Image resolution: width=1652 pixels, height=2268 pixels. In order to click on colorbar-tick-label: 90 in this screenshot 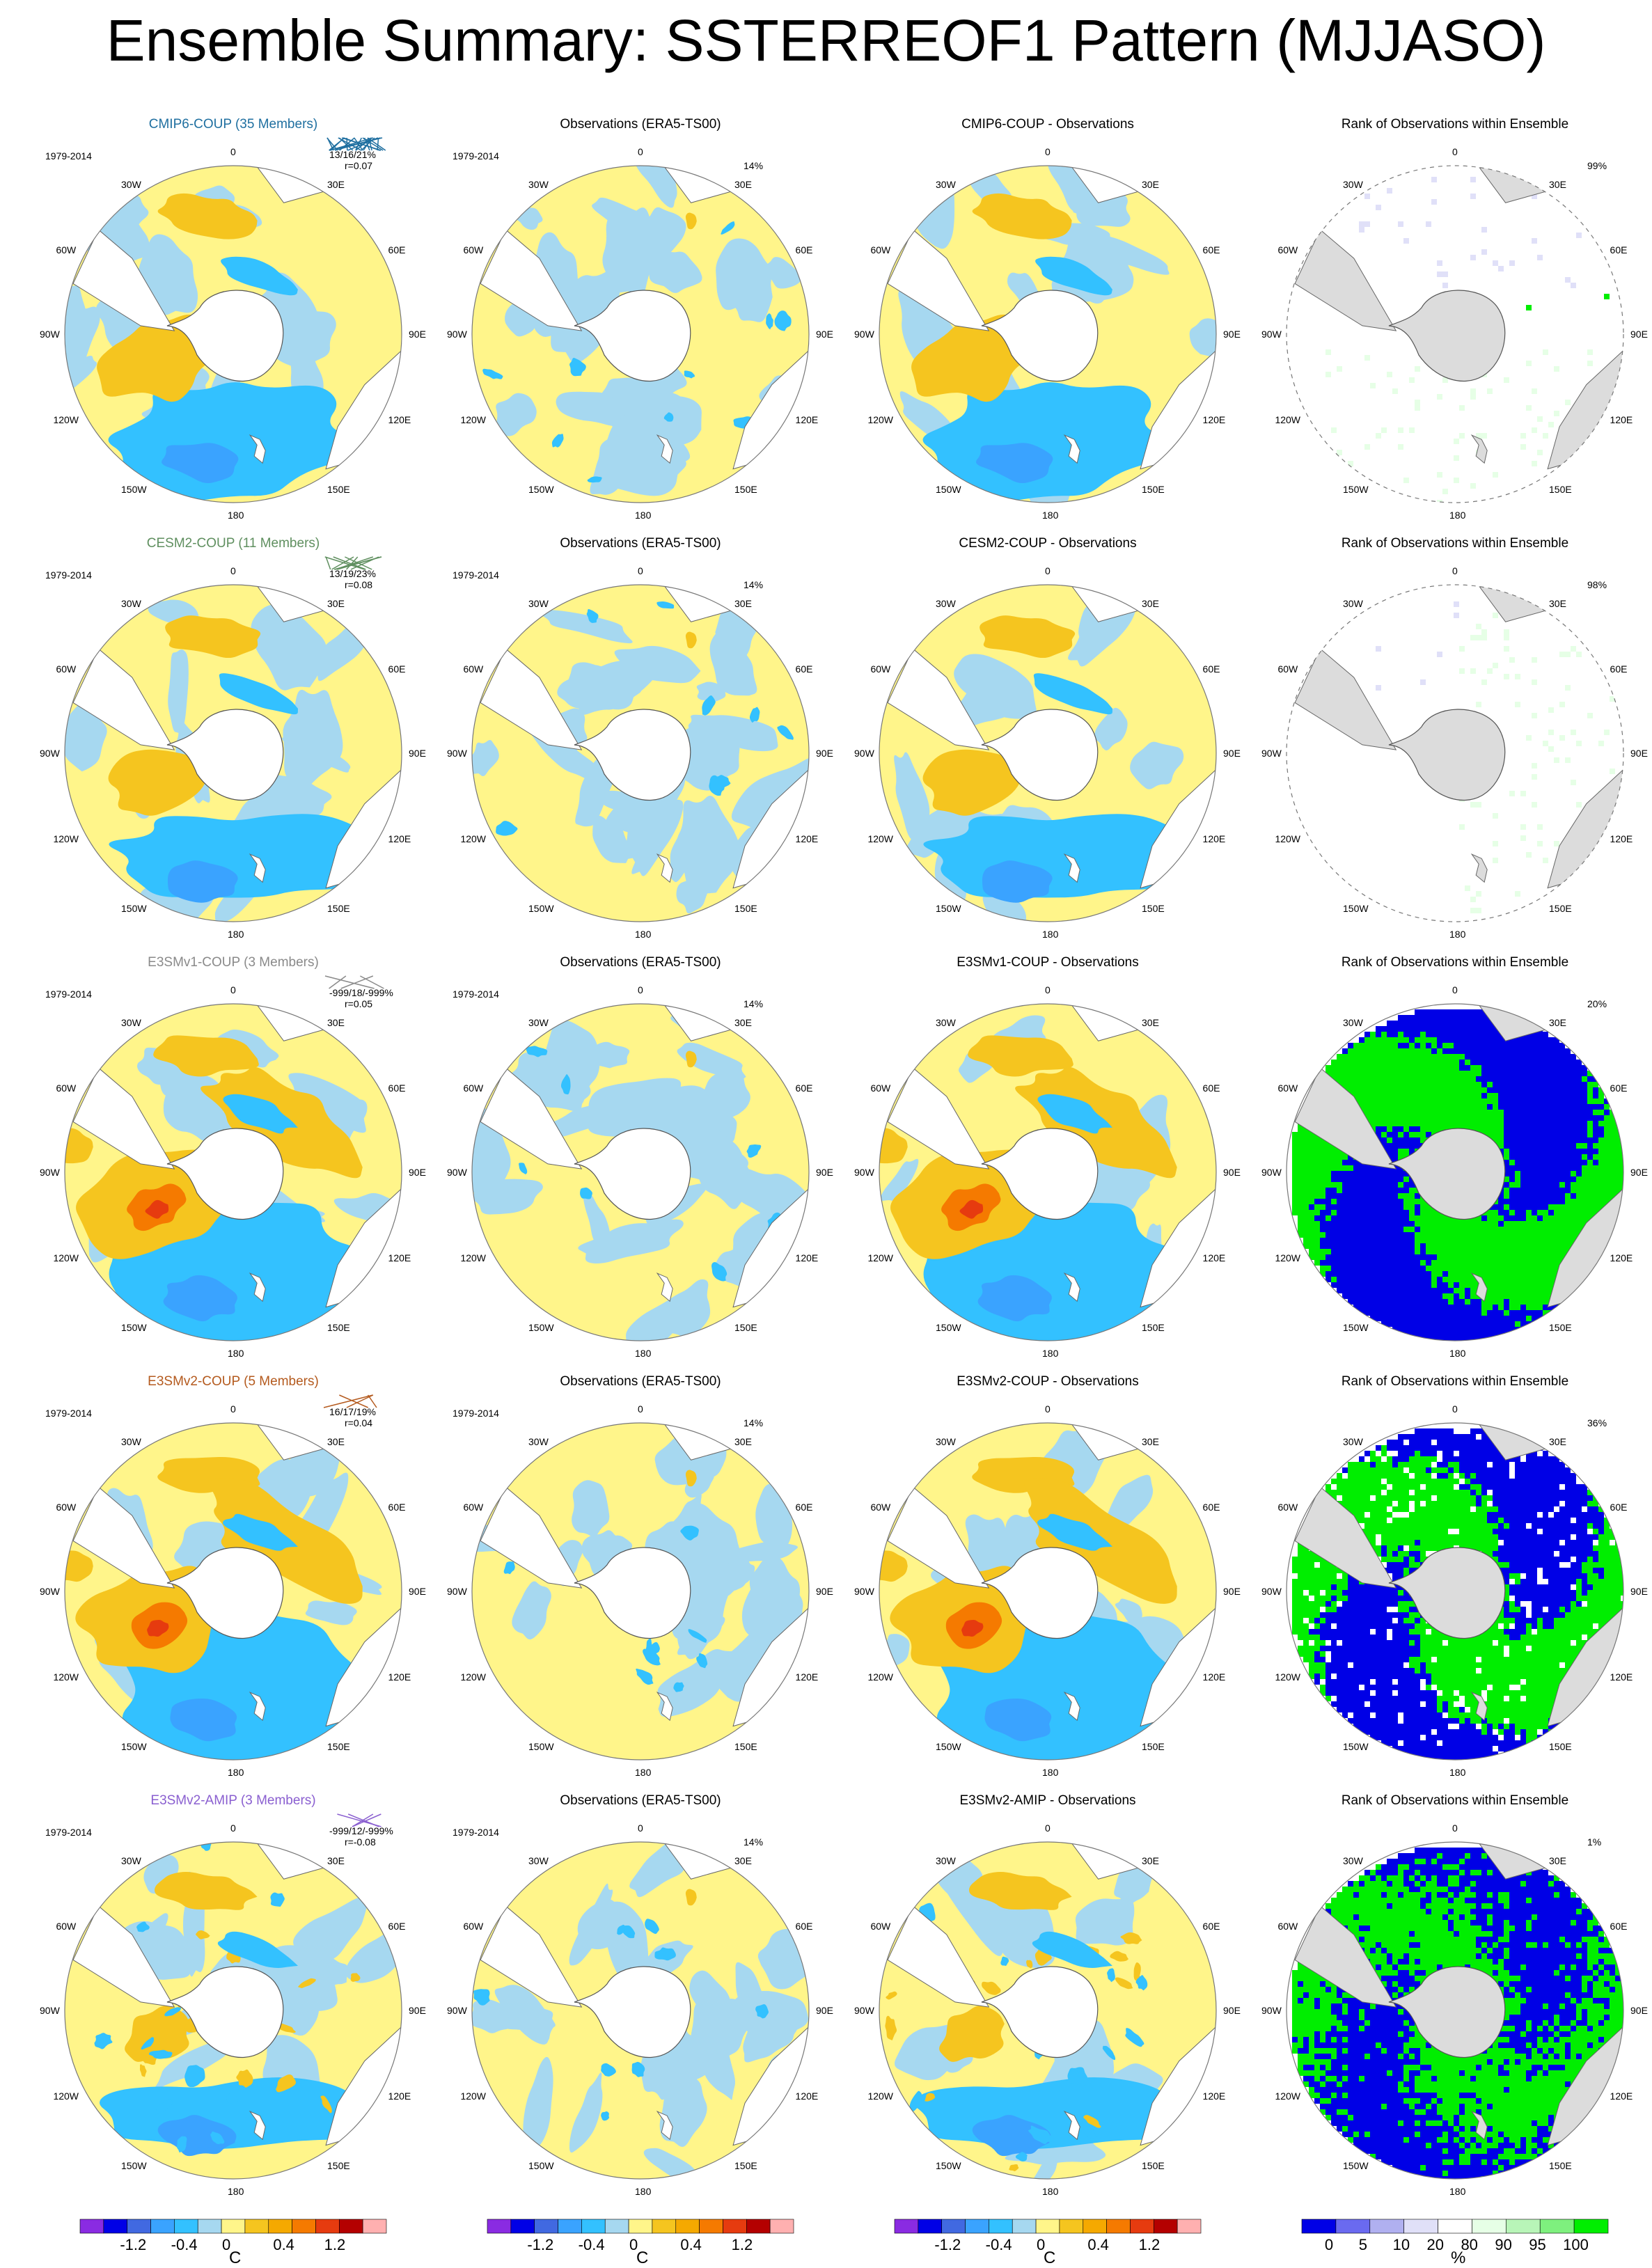, I will do `click(1503, 2245)`.